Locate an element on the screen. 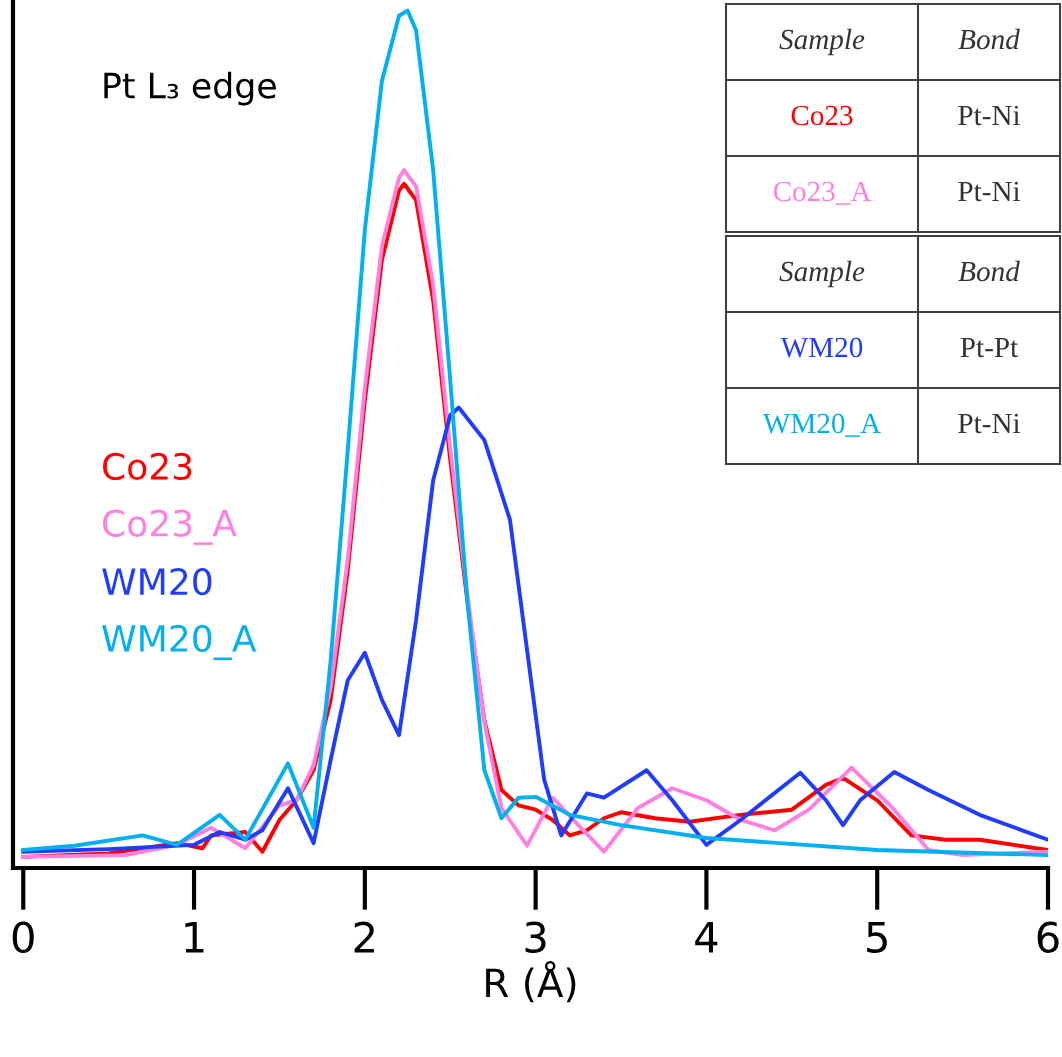 Image resolution: width=1062 pixels, height=1057 pixels. x-tick-label: 2 is located at coordinates (364, 937).